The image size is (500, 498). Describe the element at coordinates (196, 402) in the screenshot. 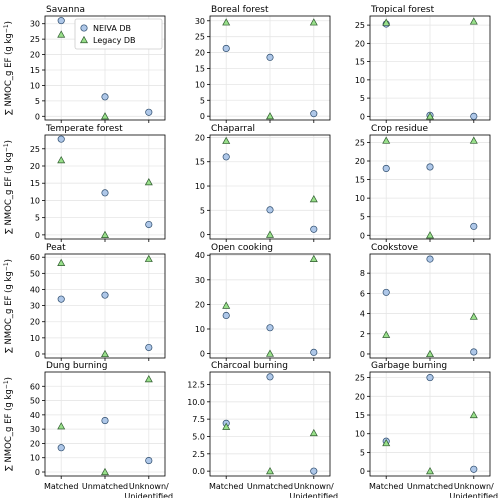

I see `y-tick-label: 10.0` at that location.